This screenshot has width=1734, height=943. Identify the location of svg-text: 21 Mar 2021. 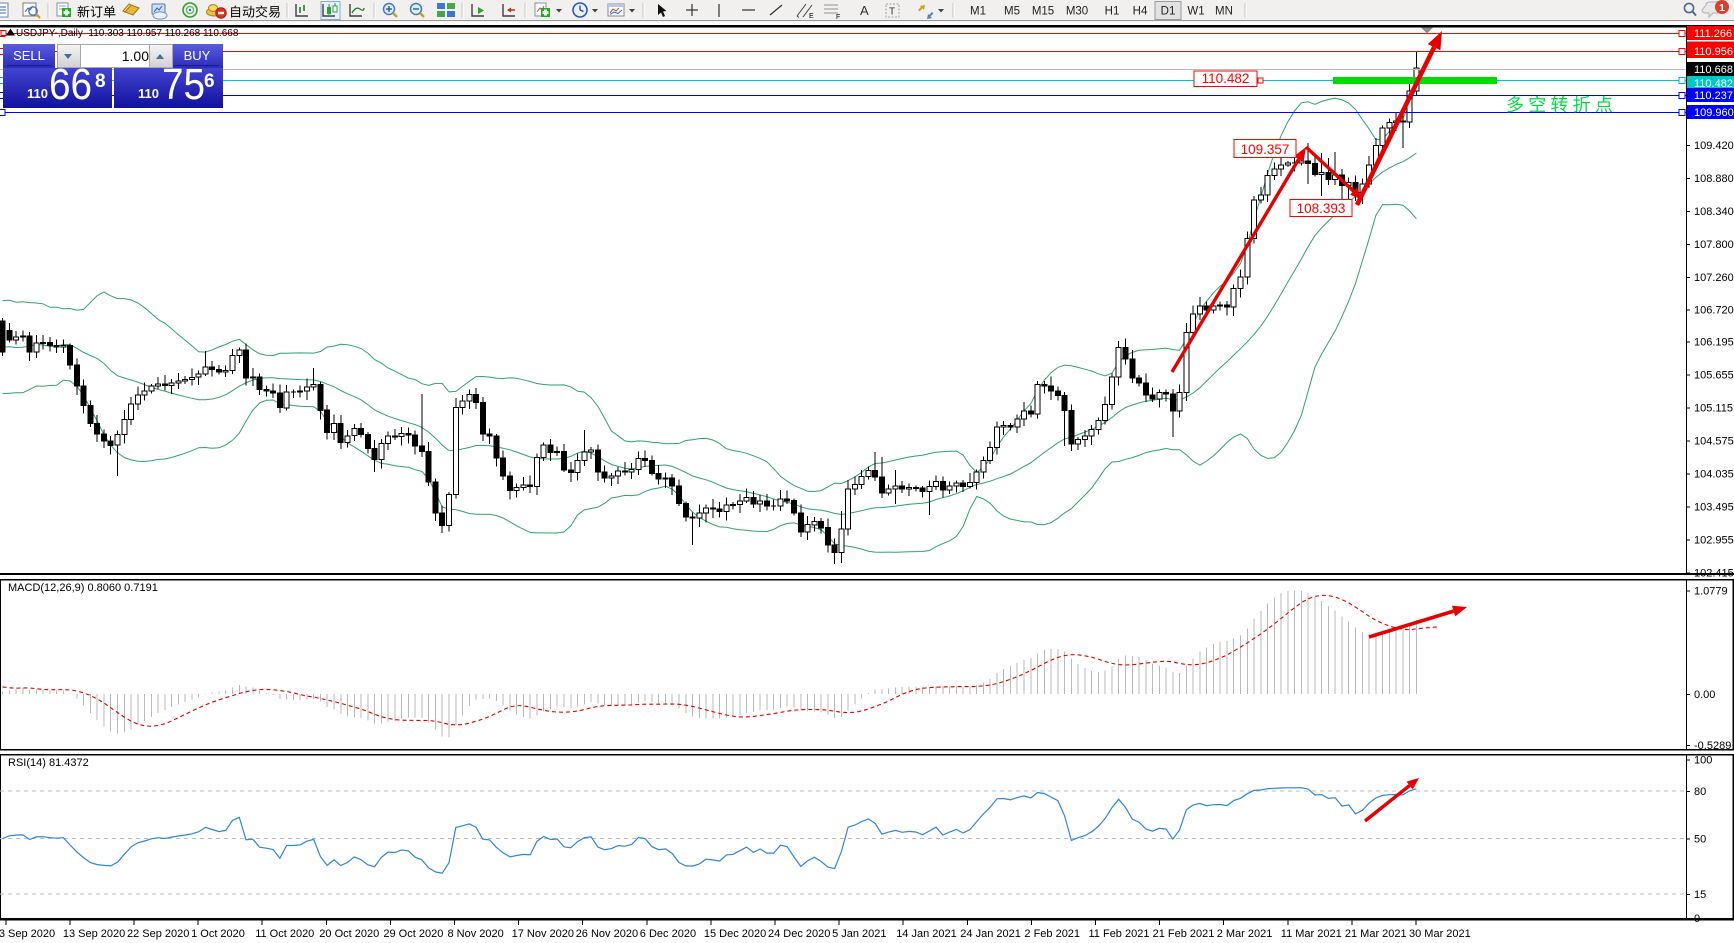
(1376, 934).